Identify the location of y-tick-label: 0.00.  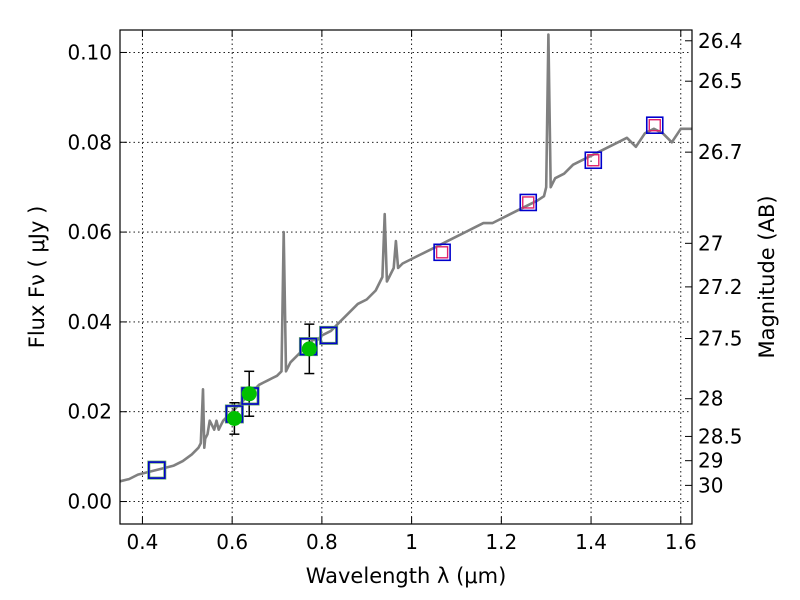
(89, 502).